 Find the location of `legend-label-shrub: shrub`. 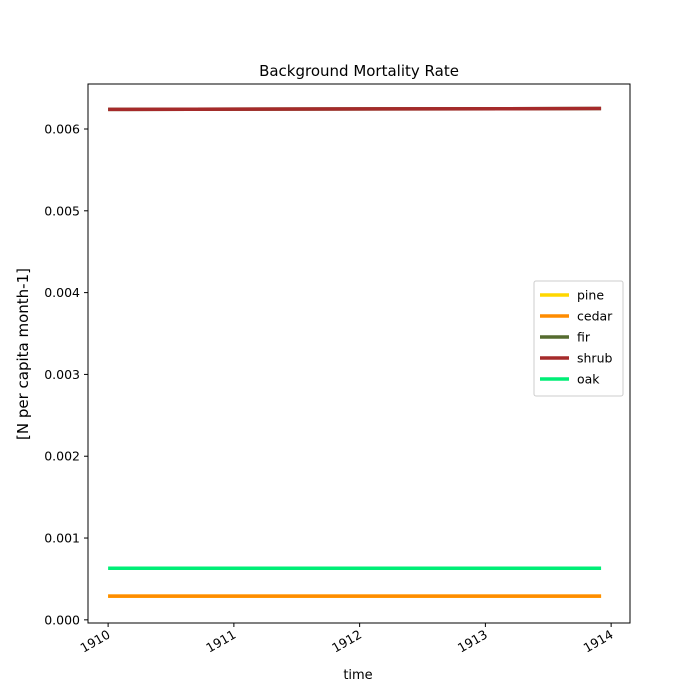

legend-label-shrub: shrub is located at coordinates (594, 358).